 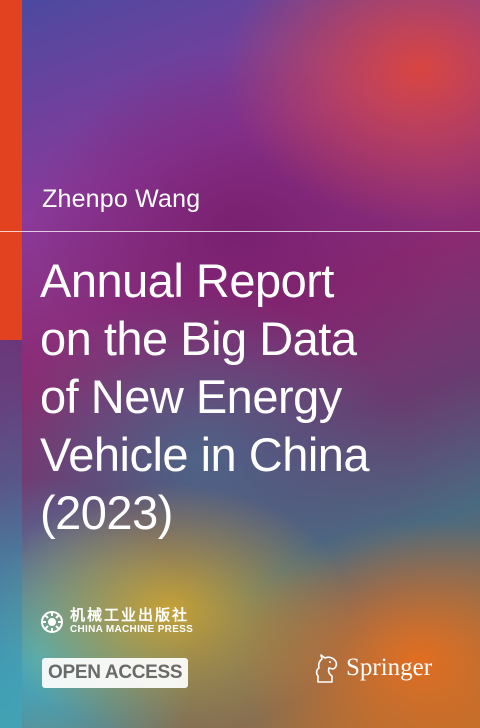 I want to click on springer-name: Springer, so click(x=389, y=667).